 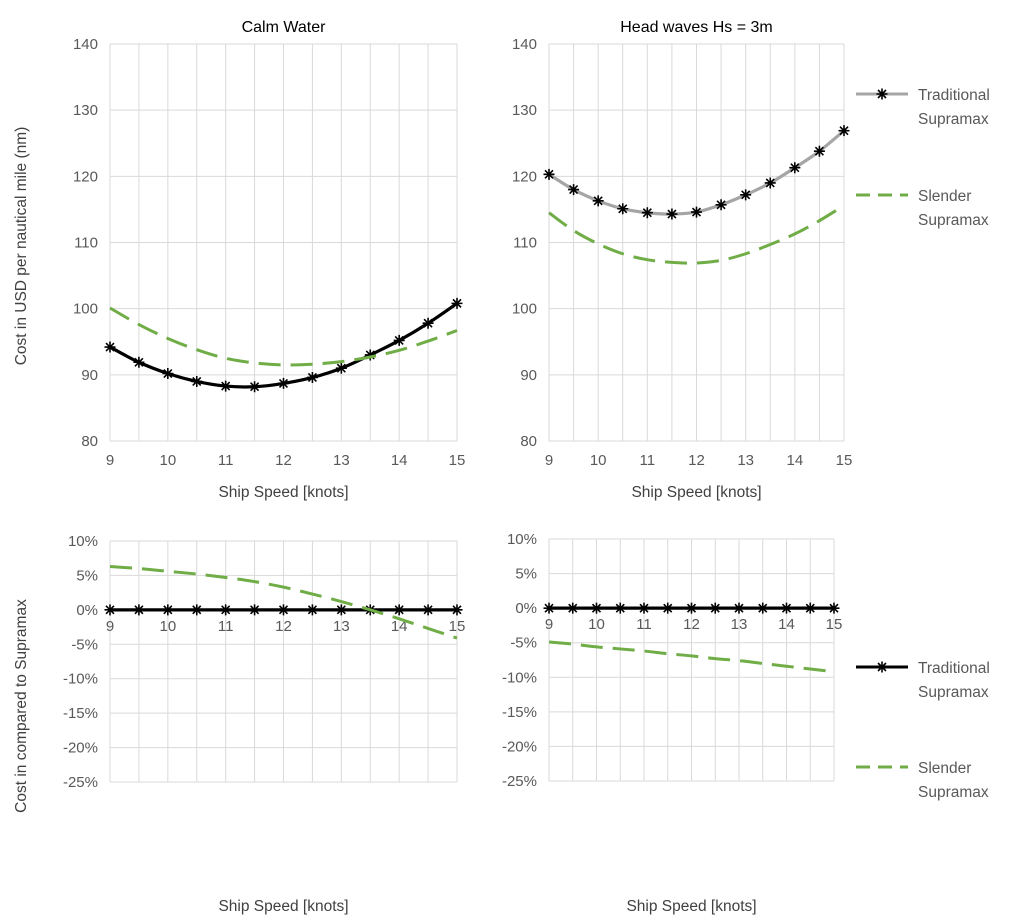 What do you see at coordinates (526, 574) in the screenshot?
I see `y-tick-label: 5%` at bounding box center [526, 574].